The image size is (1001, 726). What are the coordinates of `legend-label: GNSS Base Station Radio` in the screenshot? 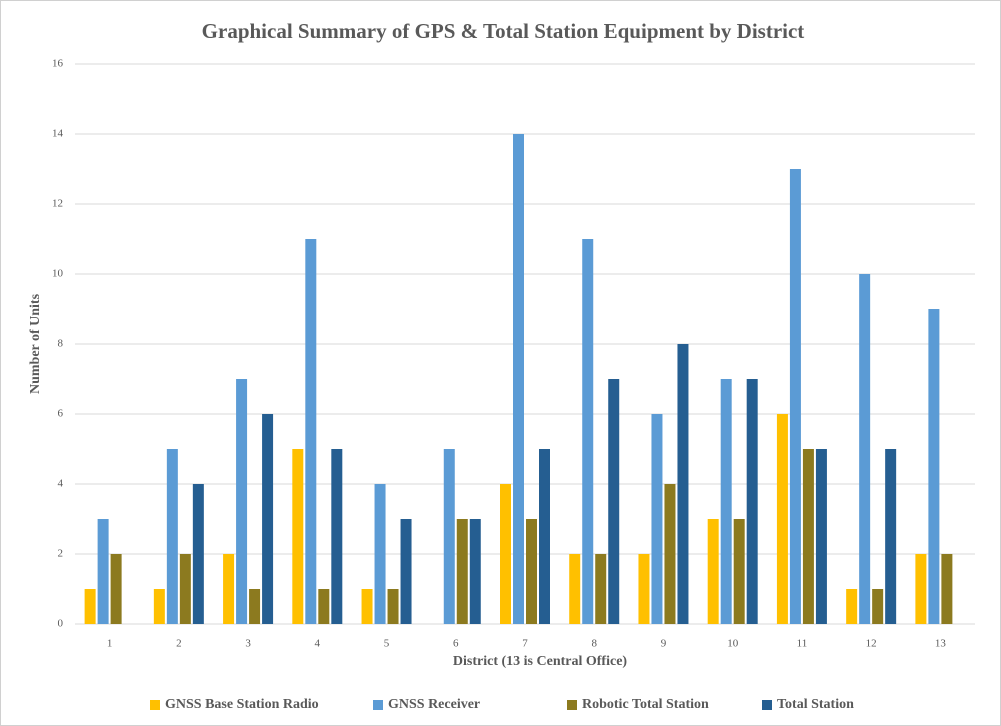 It's located at (242, 704).